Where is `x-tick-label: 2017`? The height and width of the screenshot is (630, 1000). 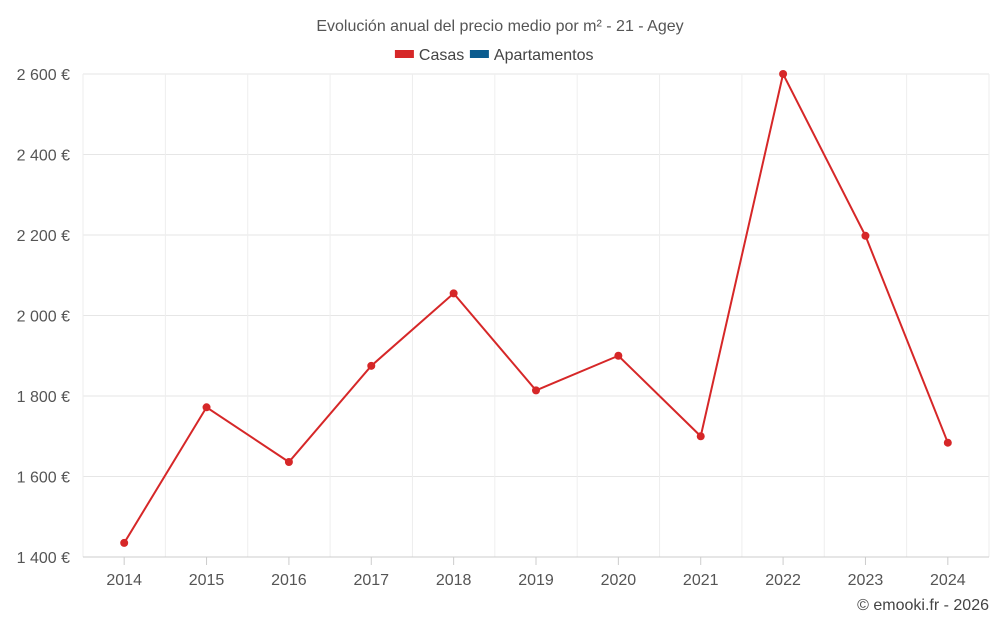
x-tick-label: 2017 is located at coordinates (371, 580).